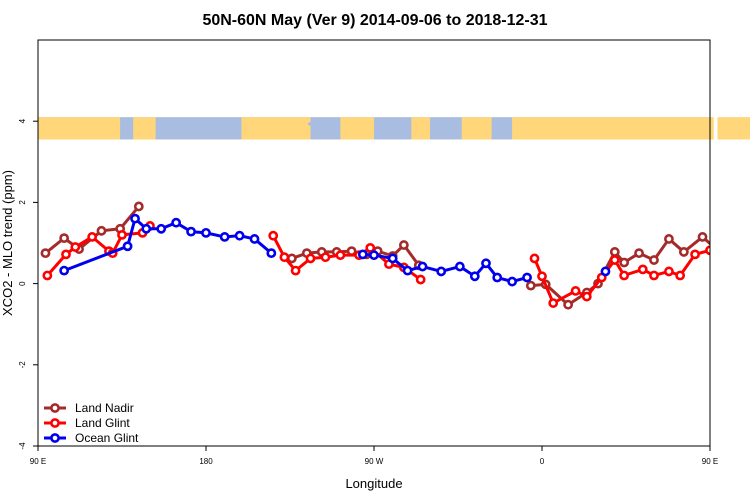  Describe the element at coordinates (28, 284) in the screenshot. I see `y-axis: -4 -2 0 2 4` at that location.